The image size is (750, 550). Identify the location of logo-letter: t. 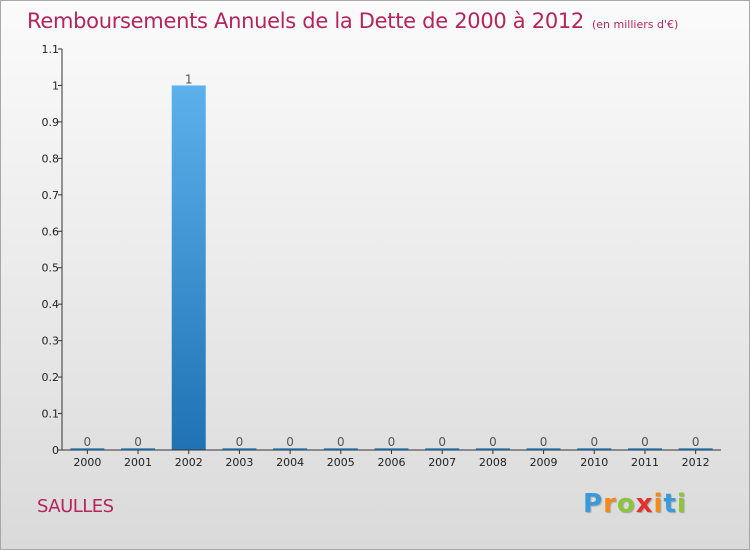
(670, 504).